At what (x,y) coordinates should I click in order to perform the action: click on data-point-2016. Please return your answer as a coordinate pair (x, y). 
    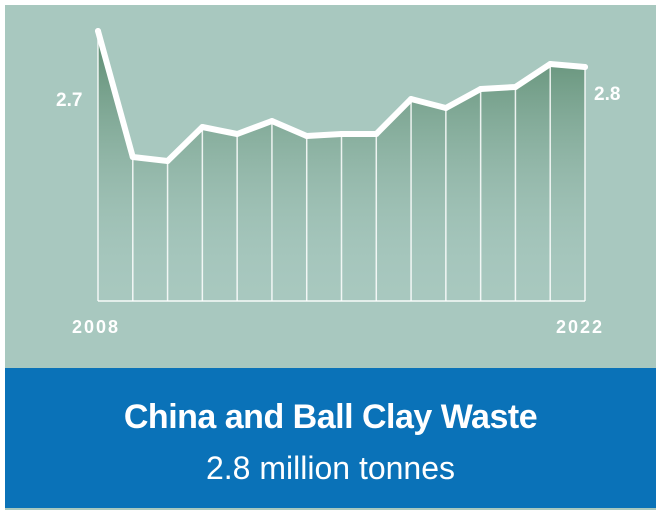
    Looking at the image, I should click on (376, 134).